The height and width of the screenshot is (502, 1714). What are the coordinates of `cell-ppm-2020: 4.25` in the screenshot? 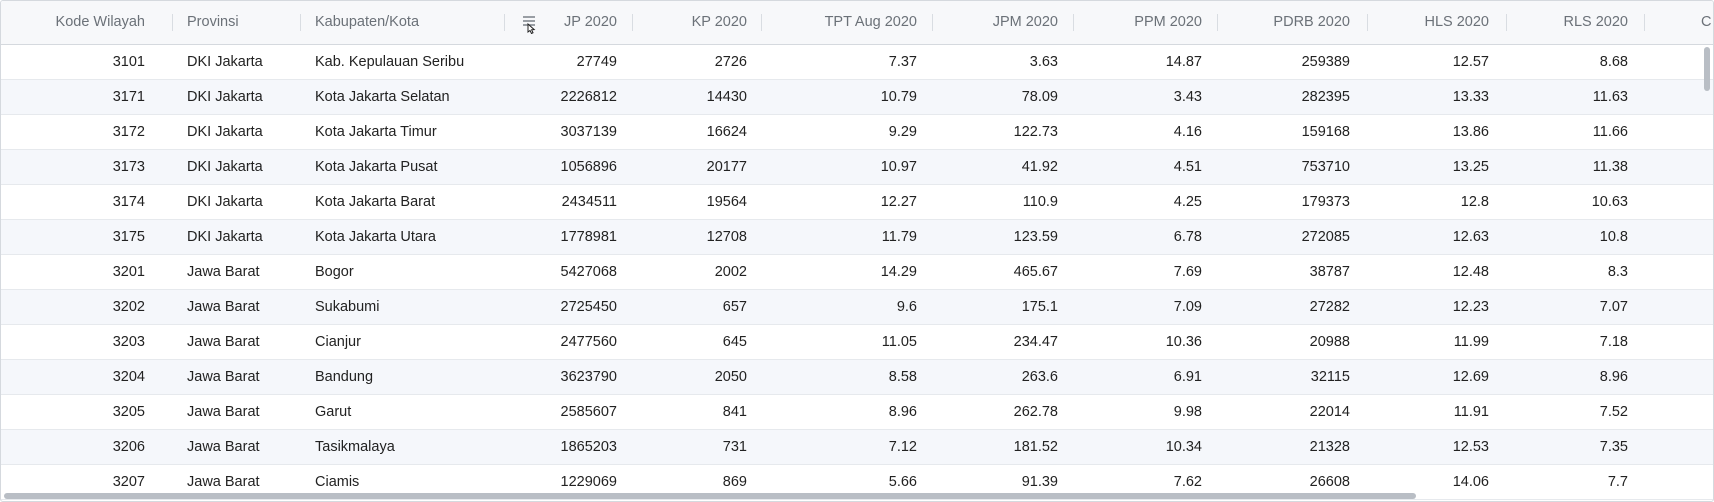 It's located at (1187, 202).